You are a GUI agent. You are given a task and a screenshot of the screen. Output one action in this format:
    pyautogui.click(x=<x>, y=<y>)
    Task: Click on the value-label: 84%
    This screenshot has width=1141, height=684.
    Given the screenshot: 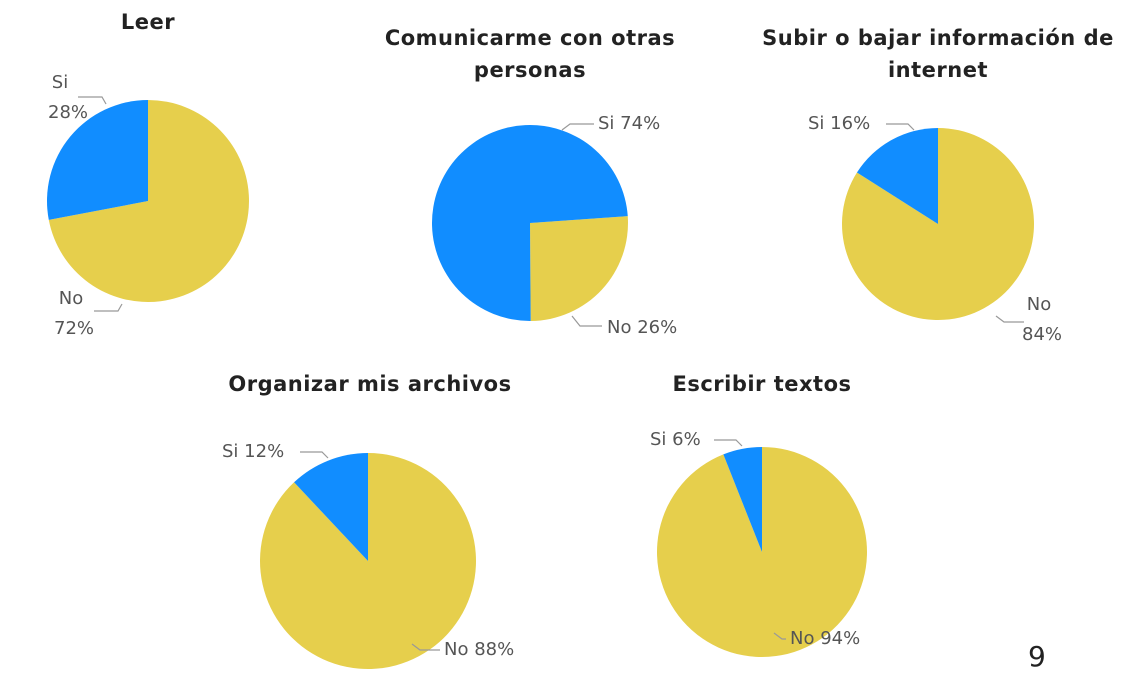 What is the action you would take?
    pyautogui.click(x=1042, y=334)
    